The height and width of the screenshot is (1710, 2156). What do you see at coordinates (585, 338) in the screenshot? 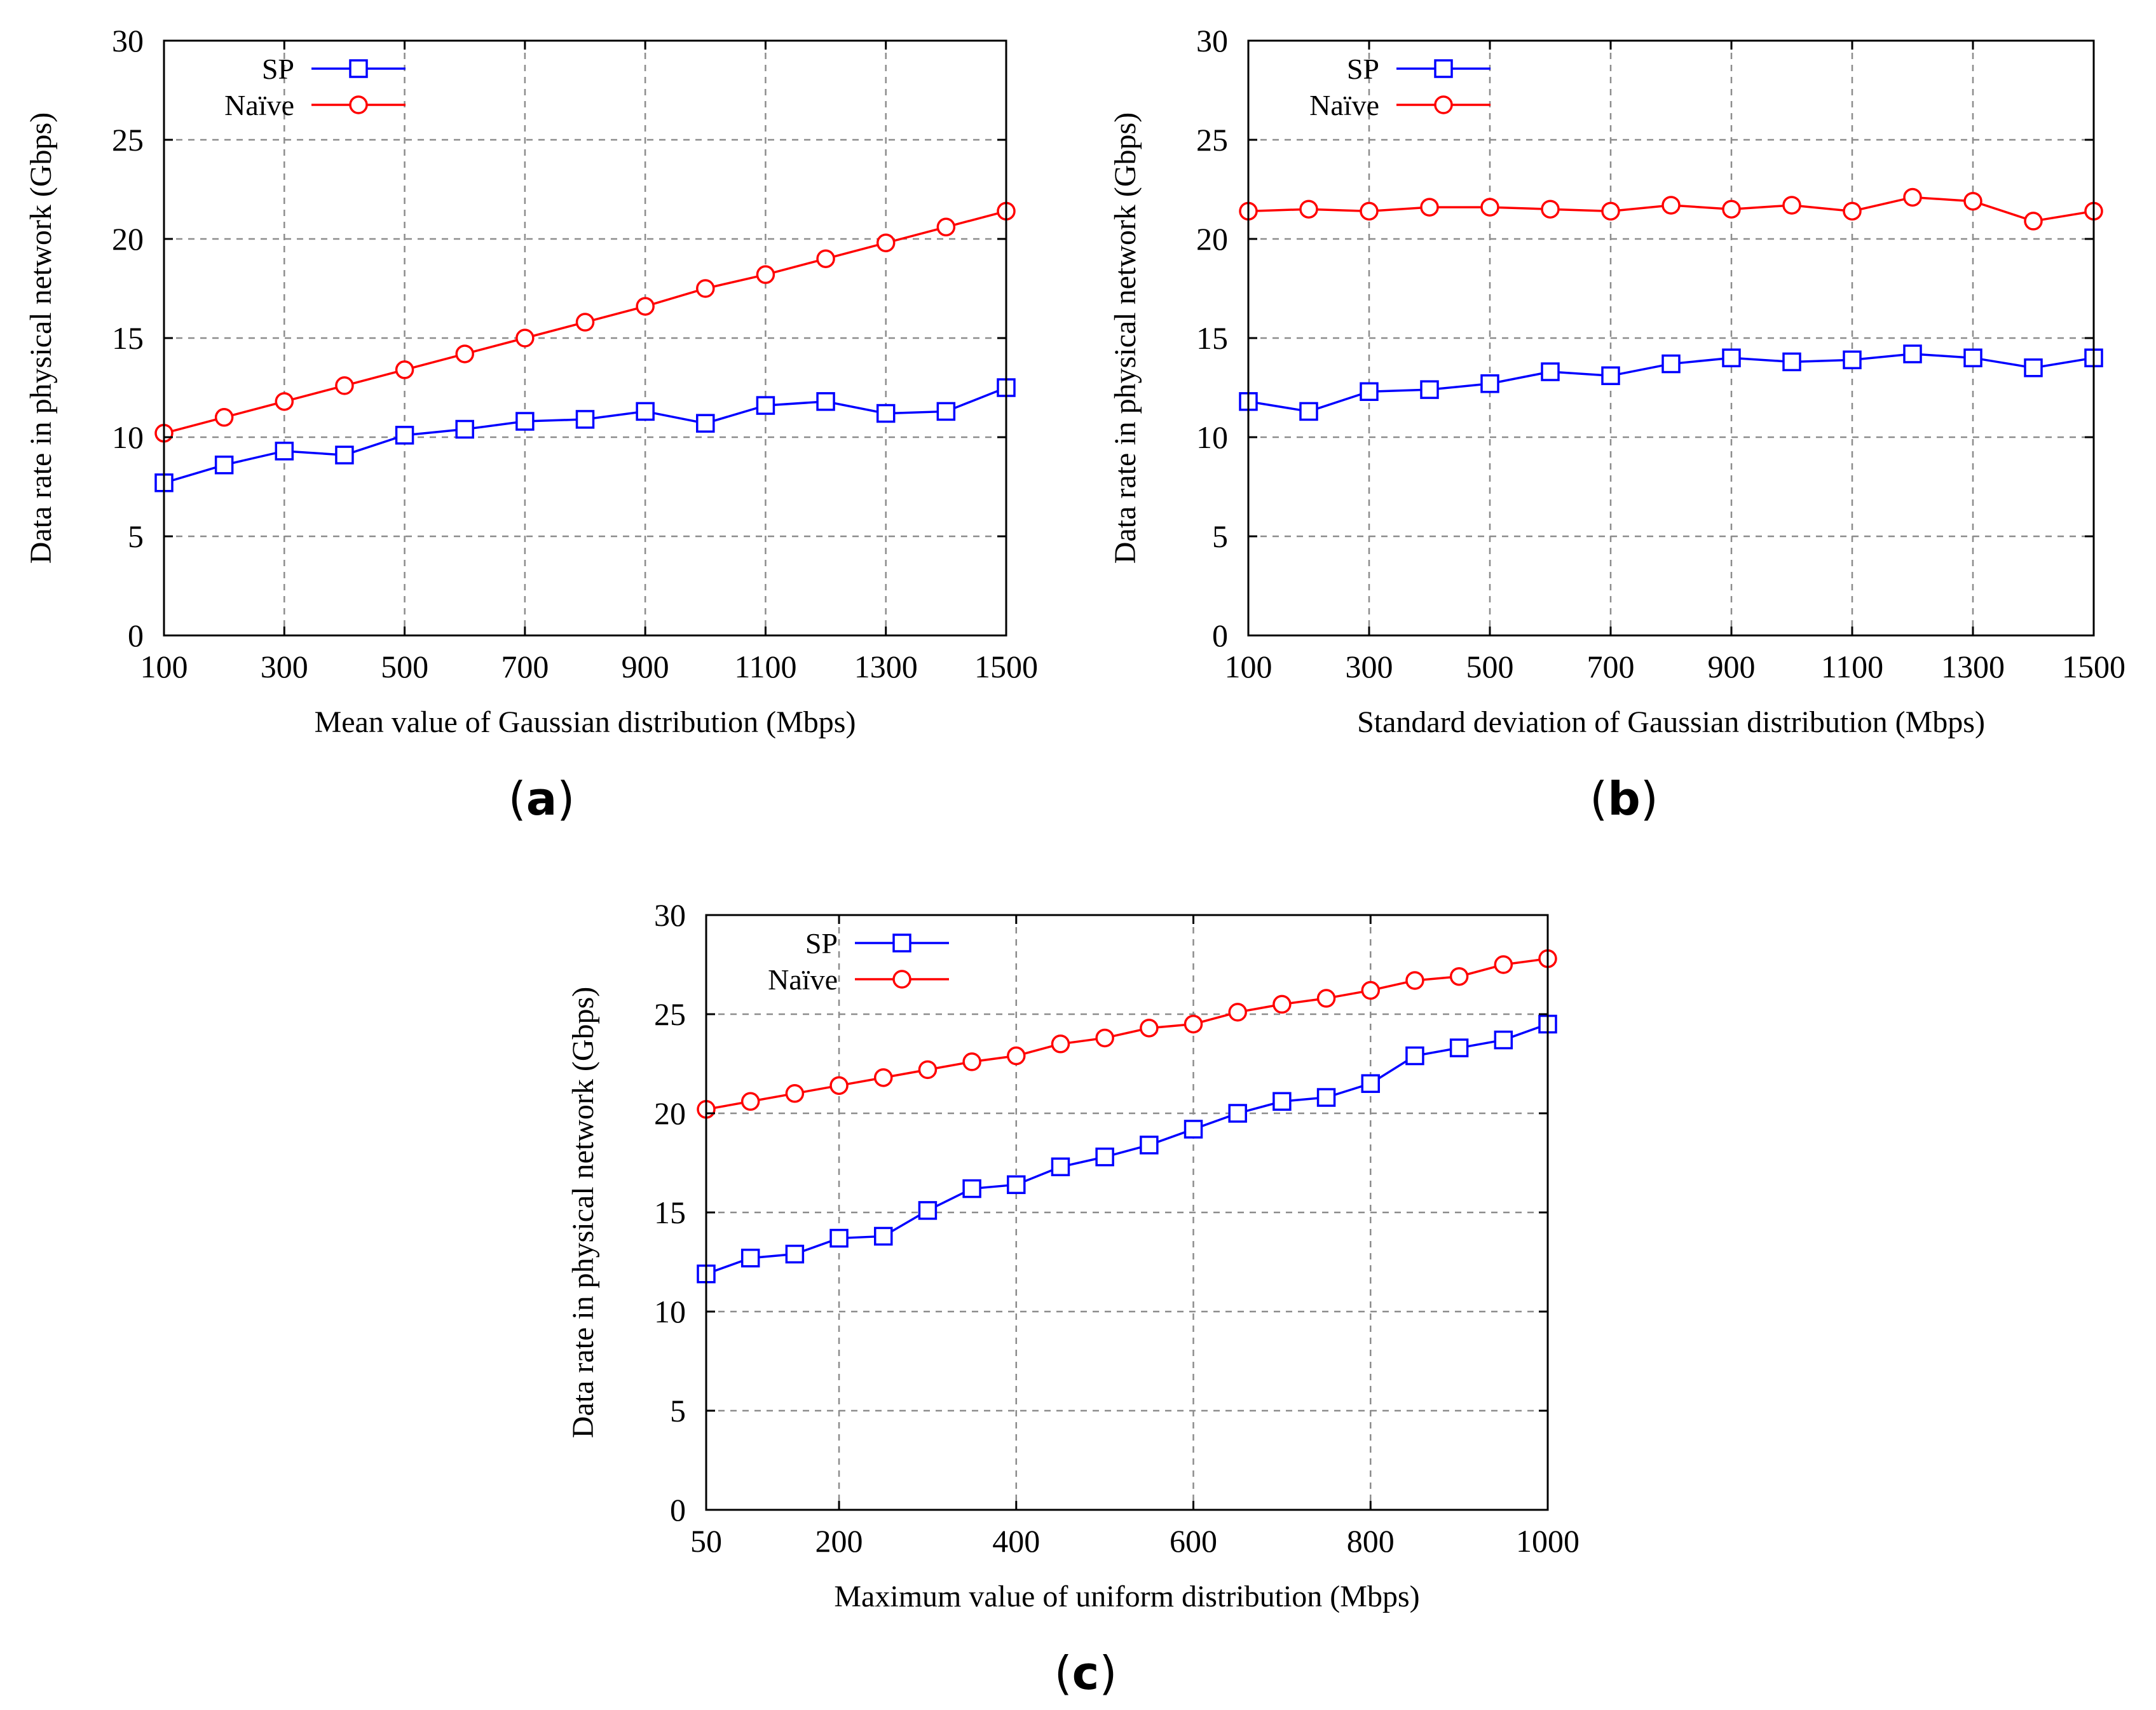
I see `grid-a` at bounding box center [585, 338].